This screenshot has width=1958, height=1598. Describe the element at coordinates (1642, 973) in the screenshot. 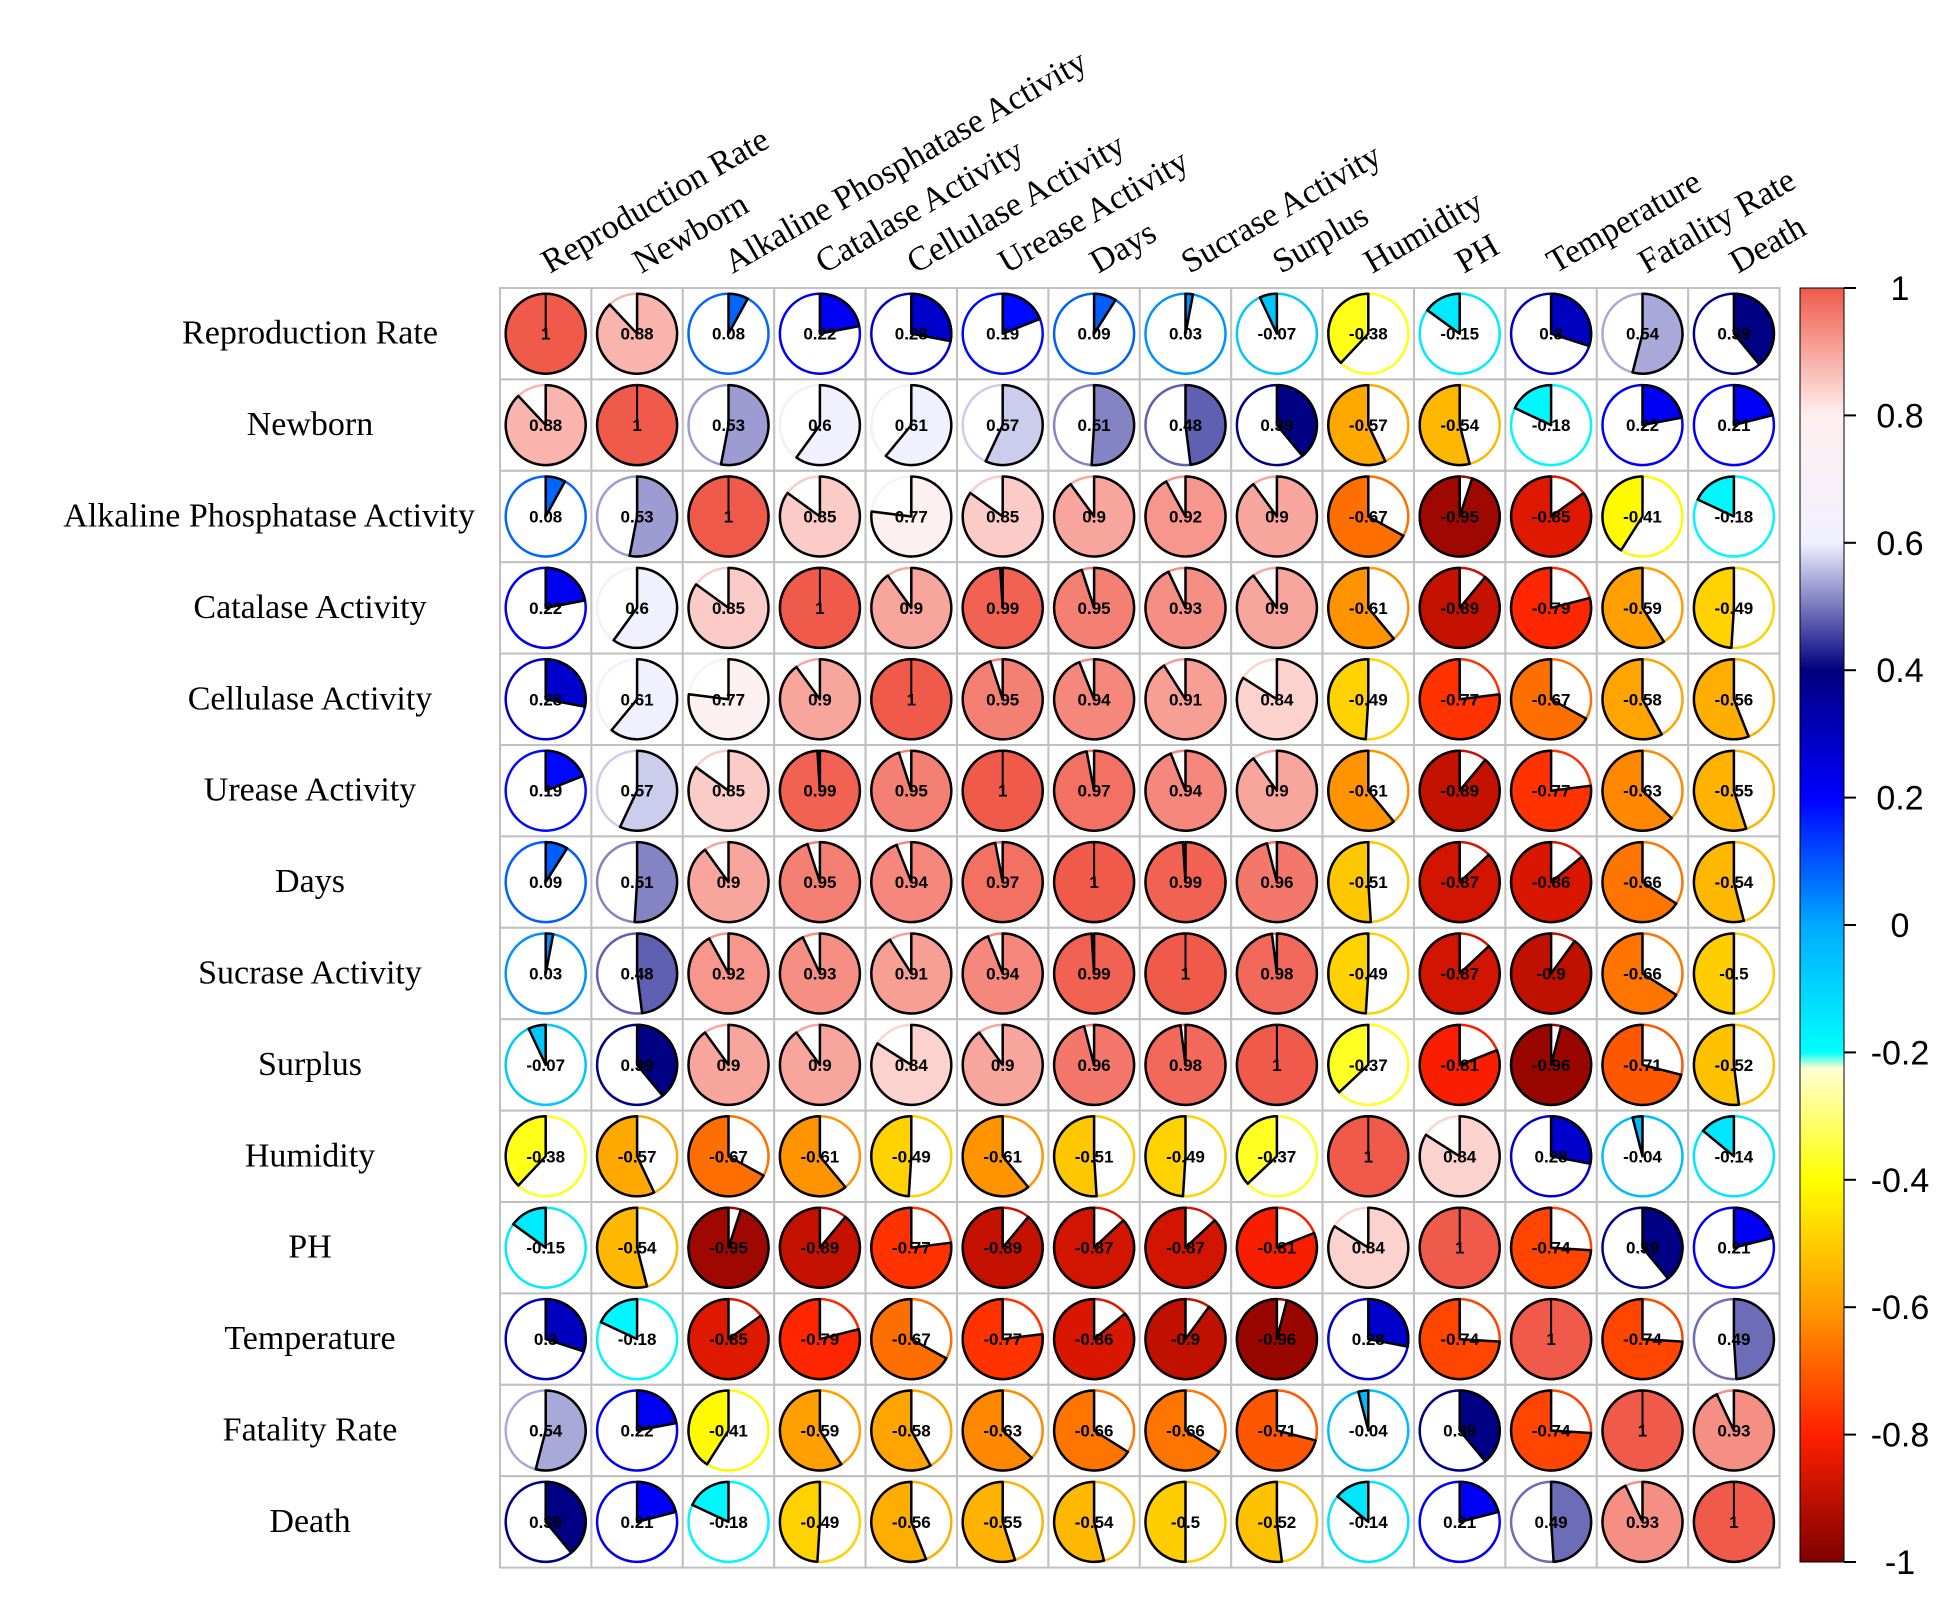

I see `matrix-cell: -0.66` at that location.